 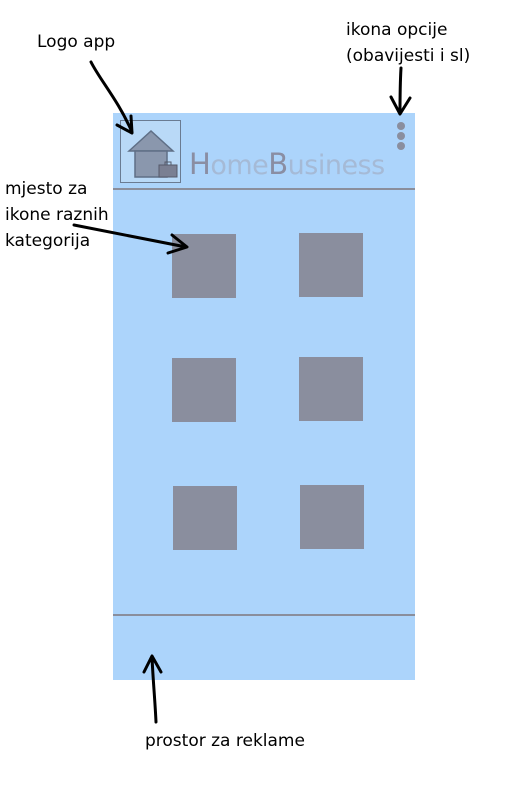 What do you see at coordinates (397, 30) in the screenshot?
I see `options-annotation-line1: ikona opcije` at bounding box center [397, 30].